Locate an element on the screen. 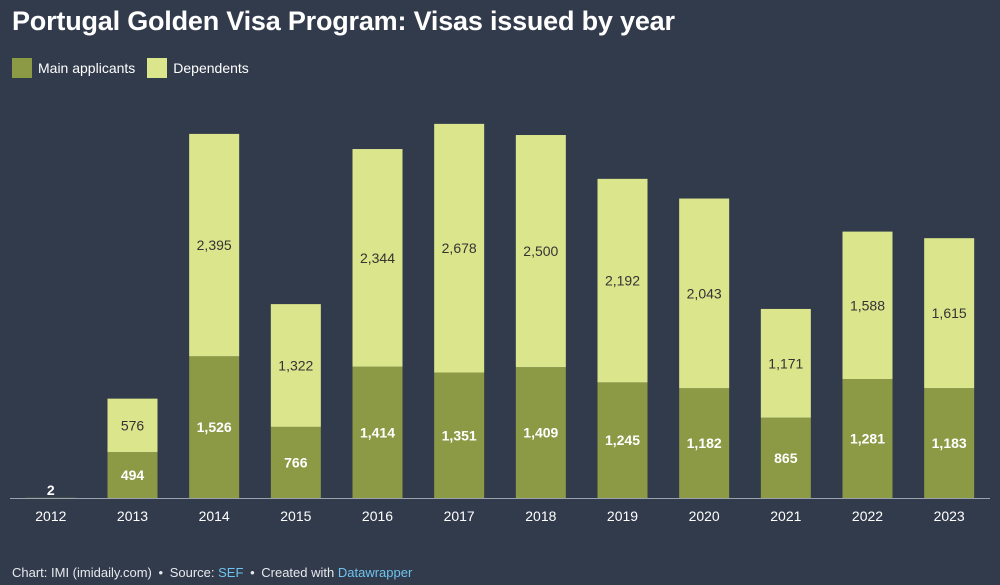  data-label-main-applicants-2017: 1,351 is located at coordinates (459, 435).